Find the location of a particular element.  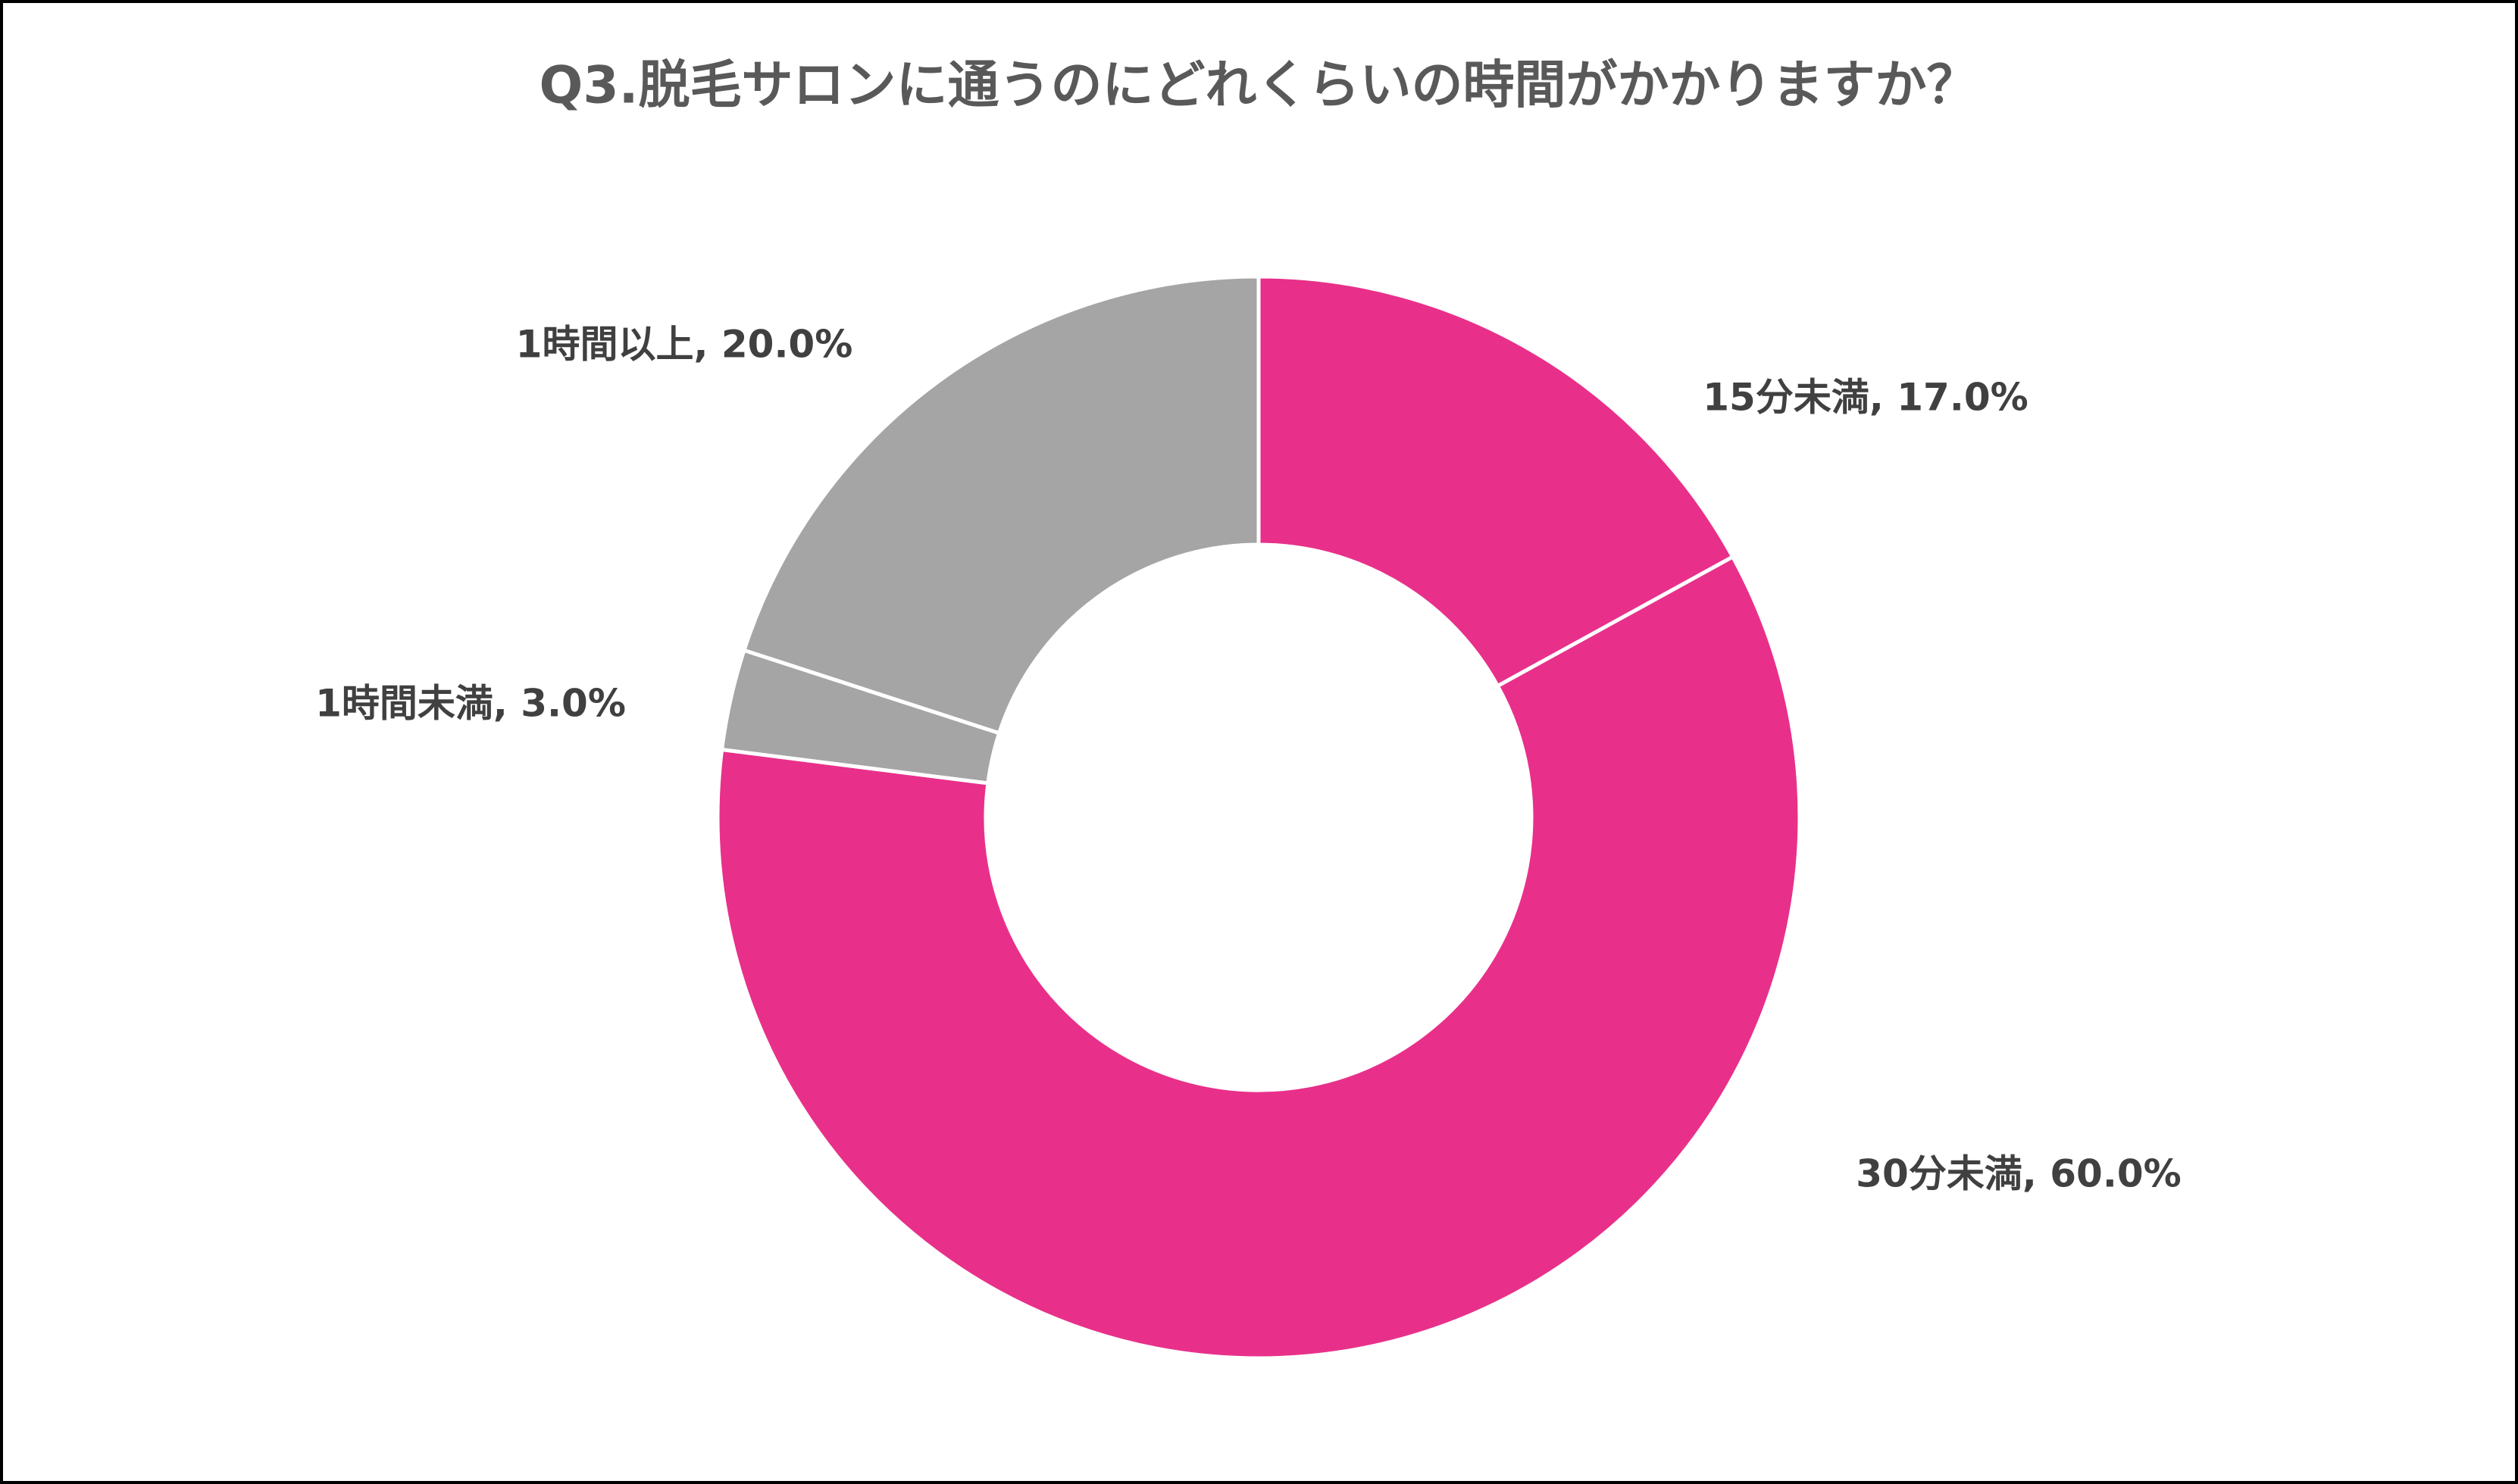

chart-title: Q3.脱毛サロンに通うのにどれくらいの時間がかかりますか？ is located at coordinates (1259, 86).